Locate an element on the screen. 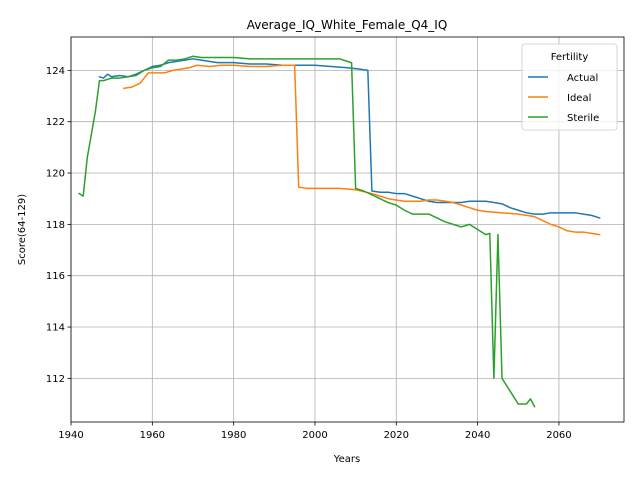  x-tick-label: 2060 is located at coordinates (558, 435).